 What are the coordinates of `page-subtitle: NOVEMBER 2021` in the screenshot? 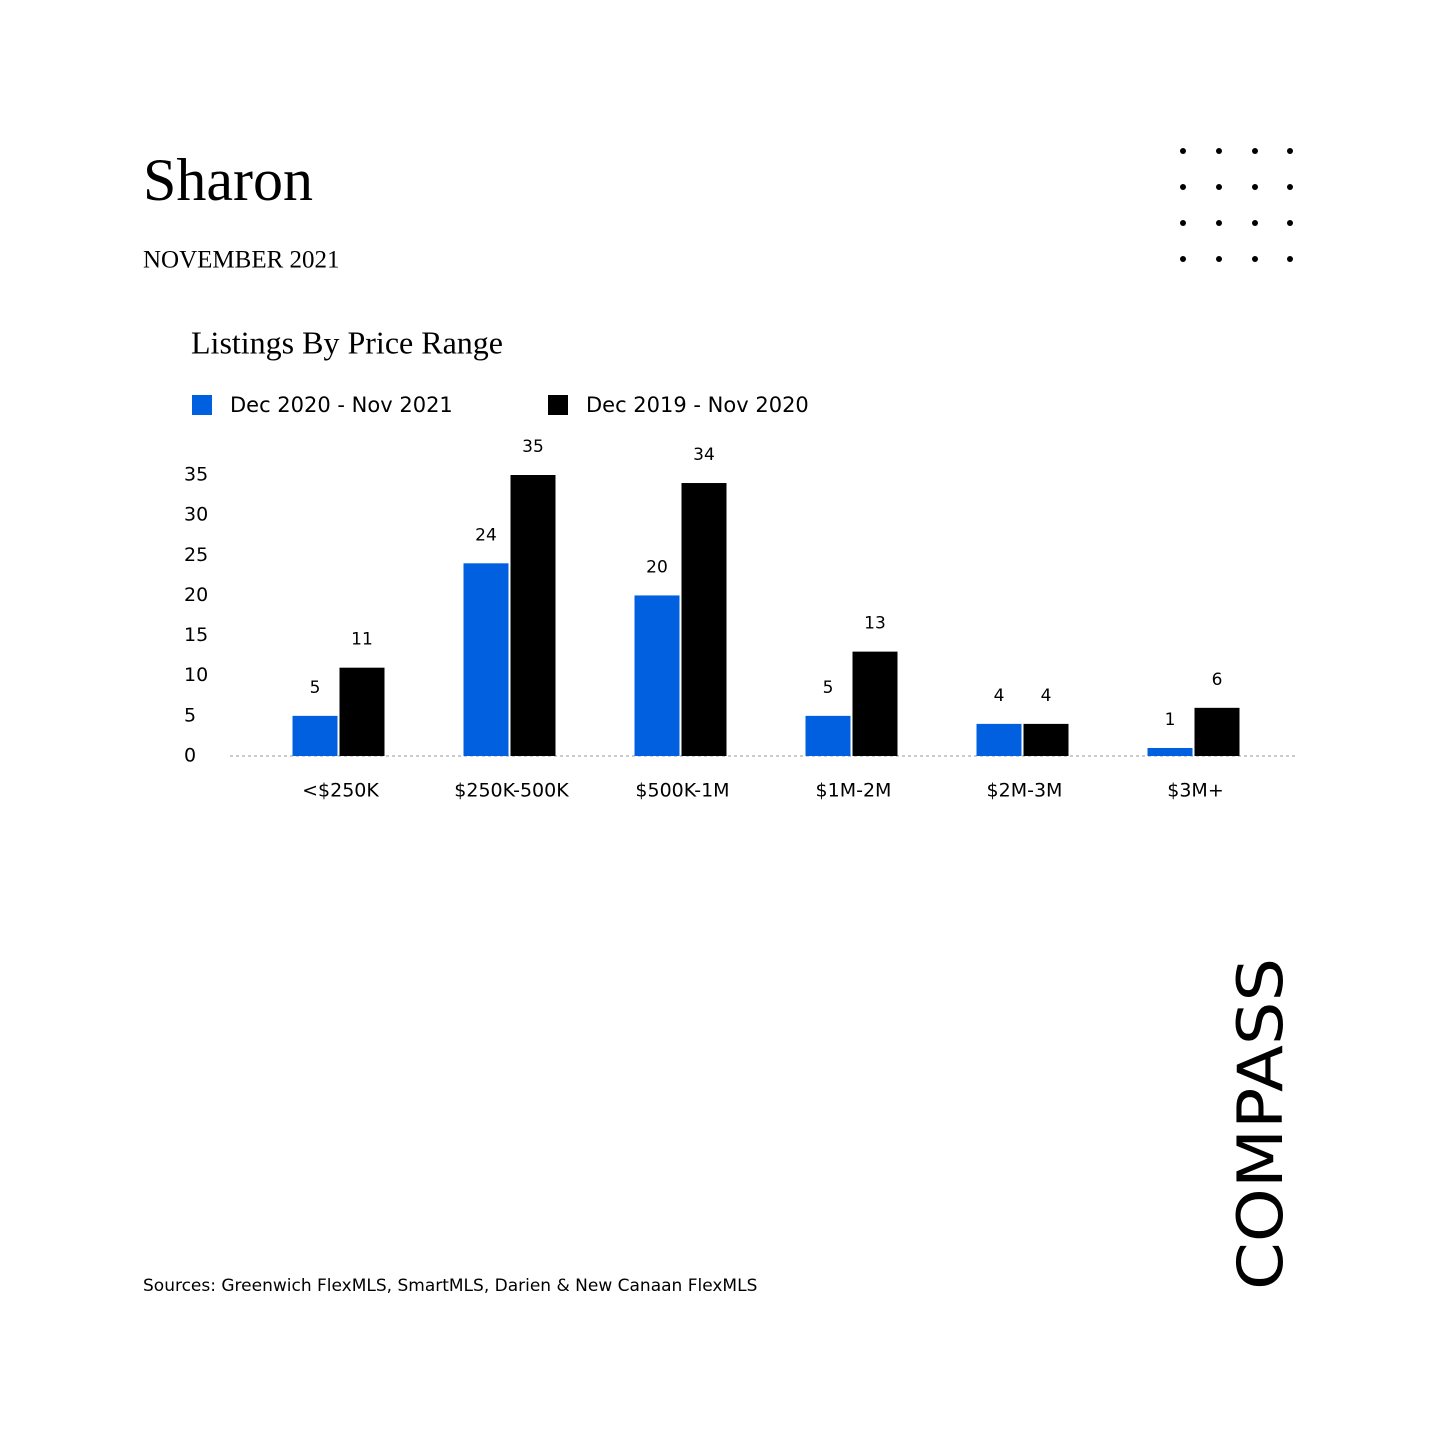 It's located at (241, 260).